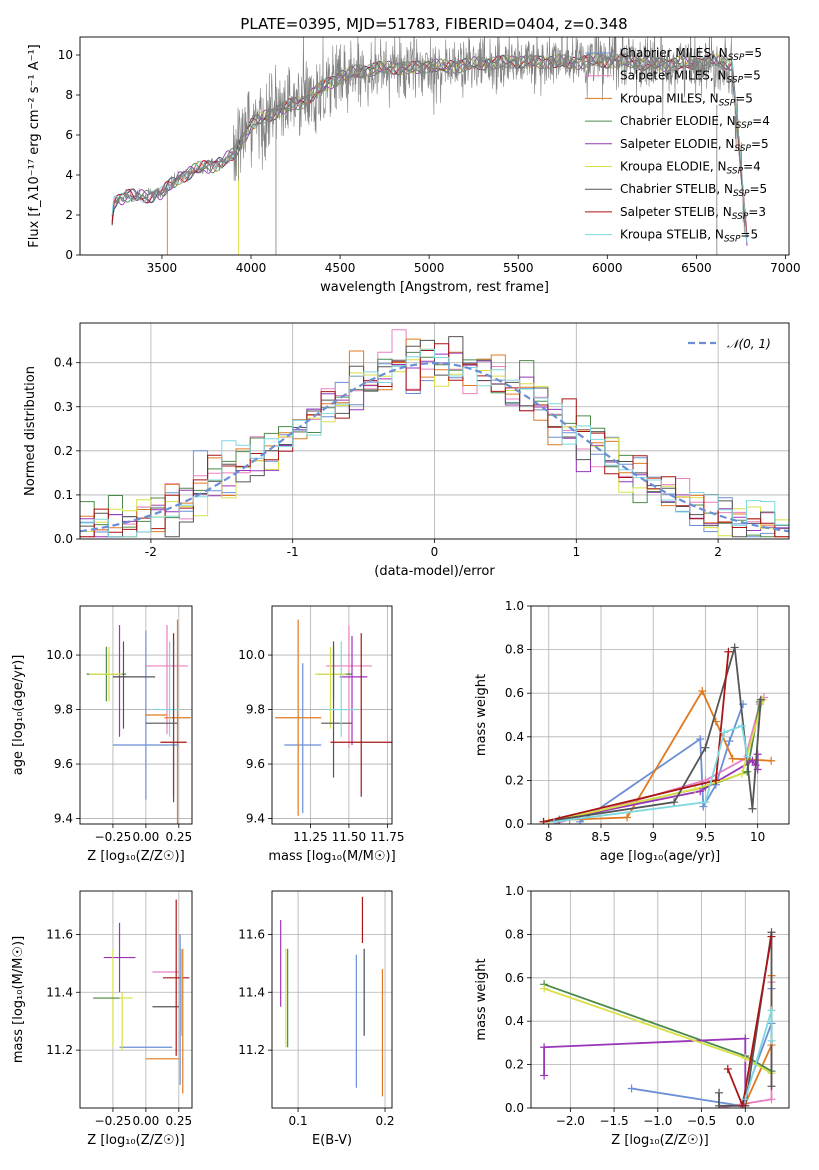 This screenshot has height=1170, width=819. I want to click on x-tick-label: 5000, so click(429, 268).